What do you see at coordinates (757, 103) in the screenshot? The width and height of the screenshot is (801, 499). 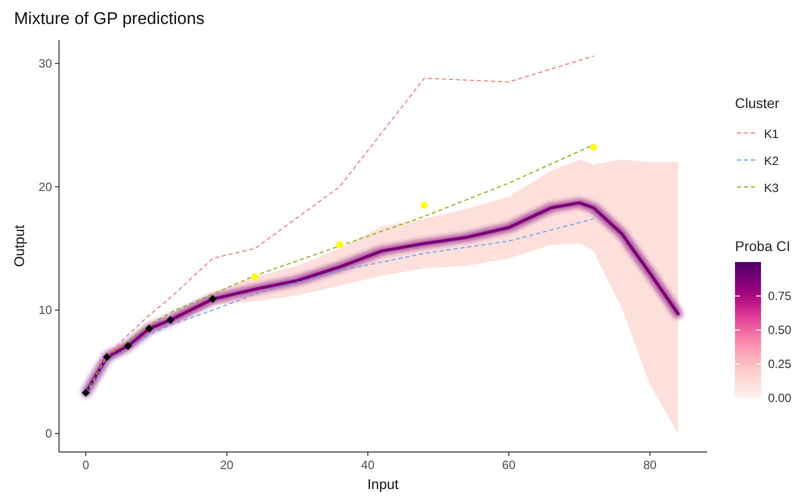 I see `legend-title: Cluster` at bounding box center [757, 103].